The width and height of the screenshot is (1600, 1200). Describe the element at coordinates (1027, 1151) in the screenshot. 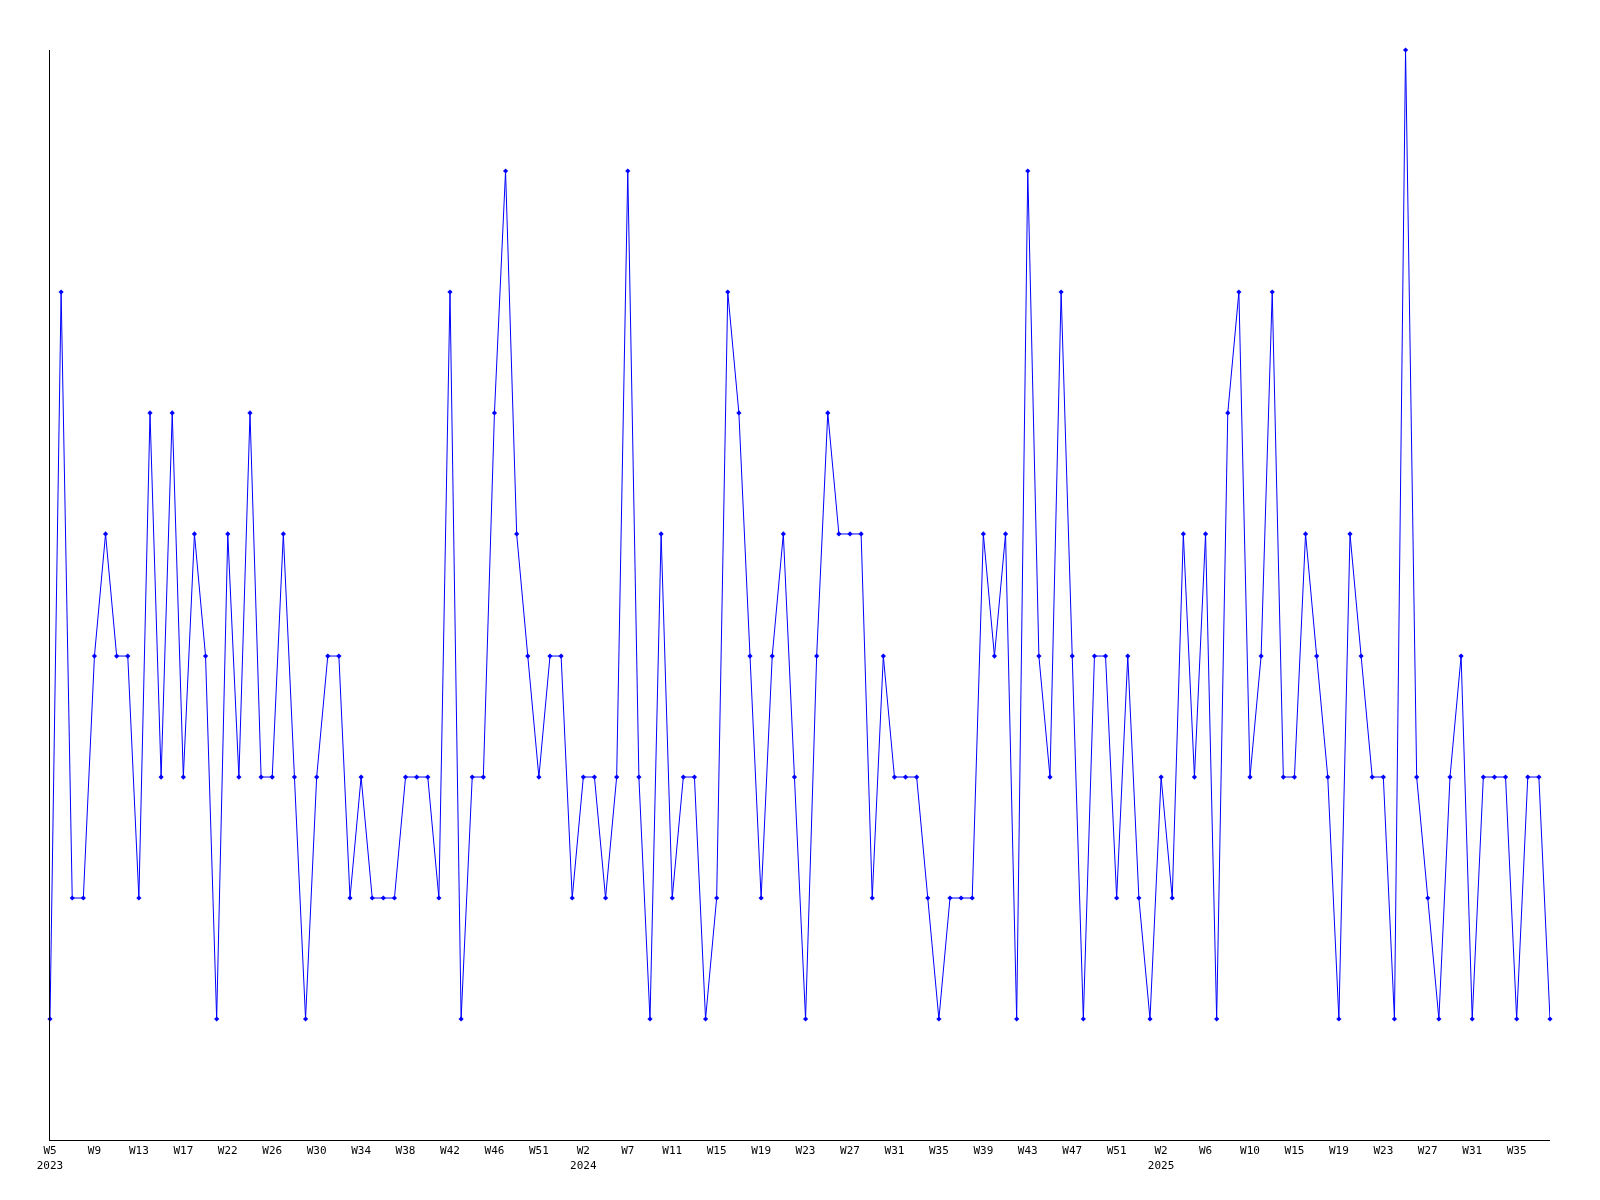

I see `x-tick-label: W43` at that location.